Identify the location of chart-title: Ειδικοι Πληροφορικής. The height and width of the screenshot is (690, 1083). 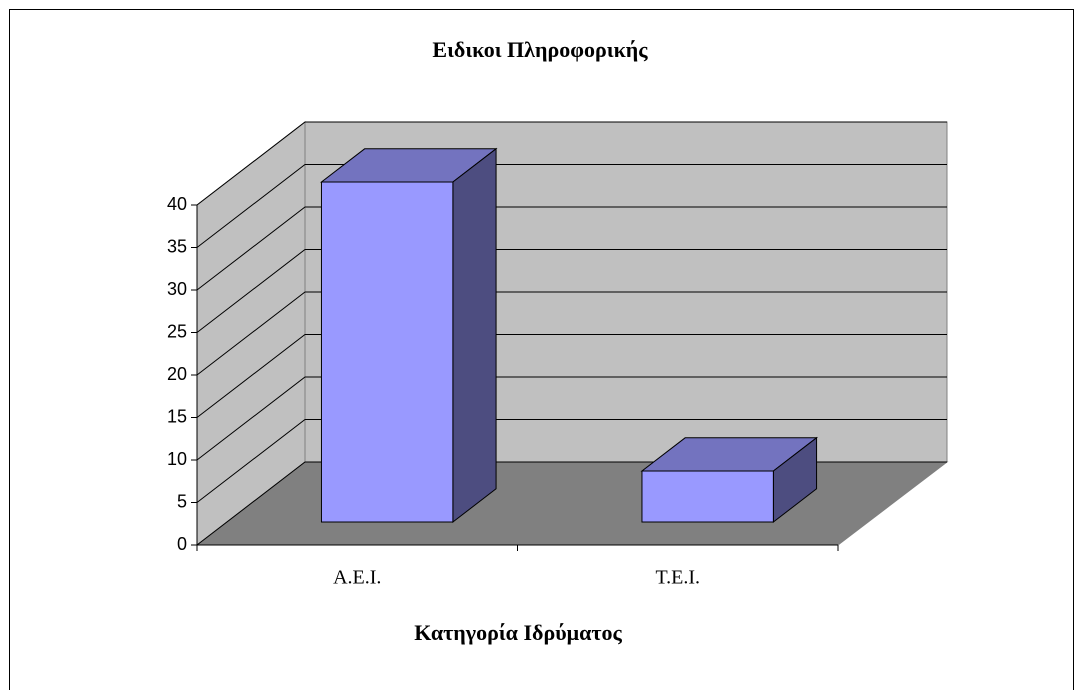
(540, 49).